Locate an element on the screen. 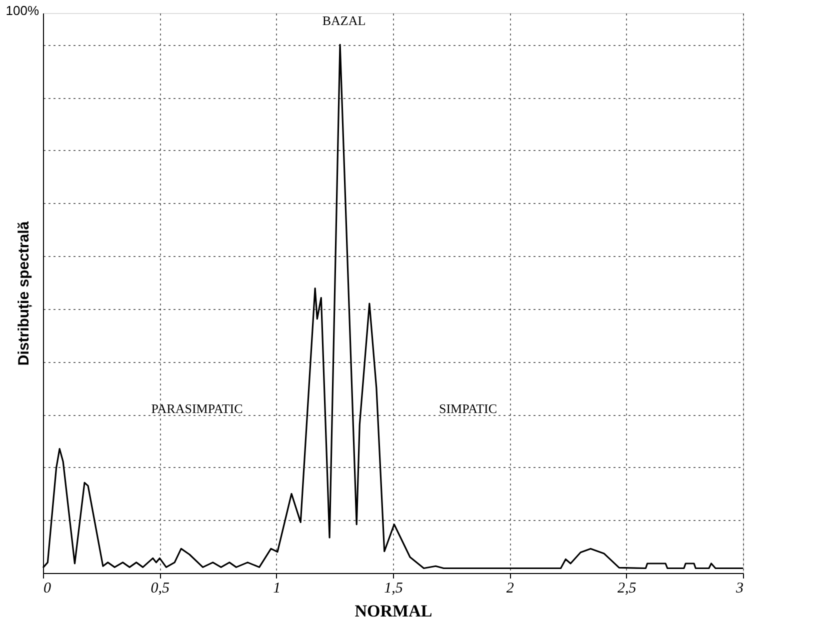 Image resolution: width=834 pixels, height=638 pixels. x-tick-label: 1 is located at coordinates (277, 588).